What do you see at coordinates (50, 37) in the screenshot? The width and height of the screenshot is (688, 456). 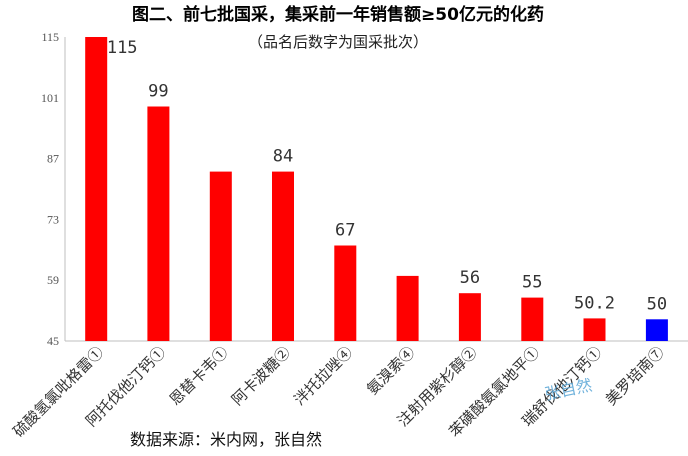 I see `y-tick-label: 115` at bounding box center [50, 37].